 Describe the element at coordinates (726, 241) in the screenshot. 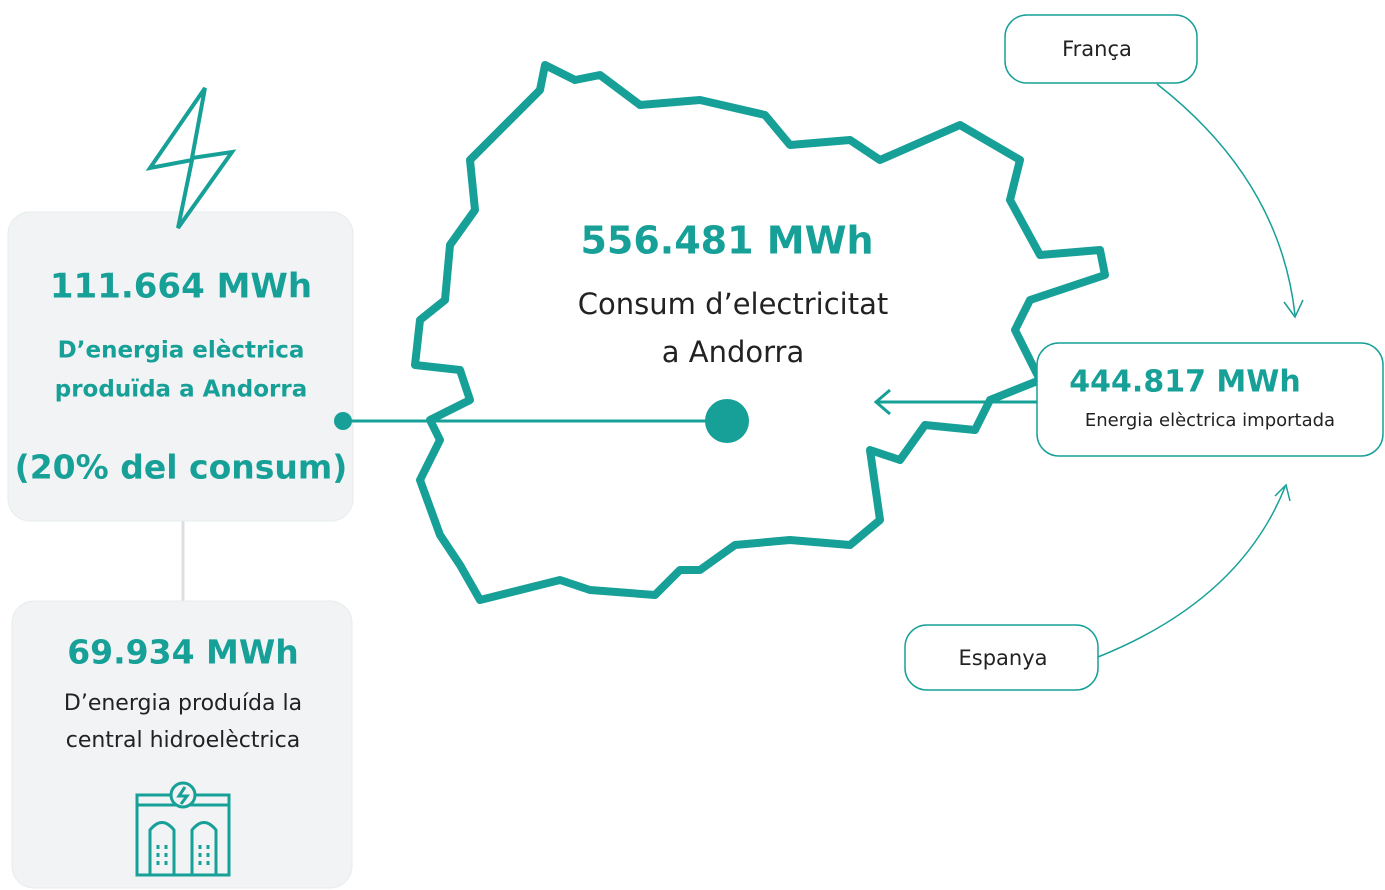

I see `consumption-value: 556.481 MWh` at that location.